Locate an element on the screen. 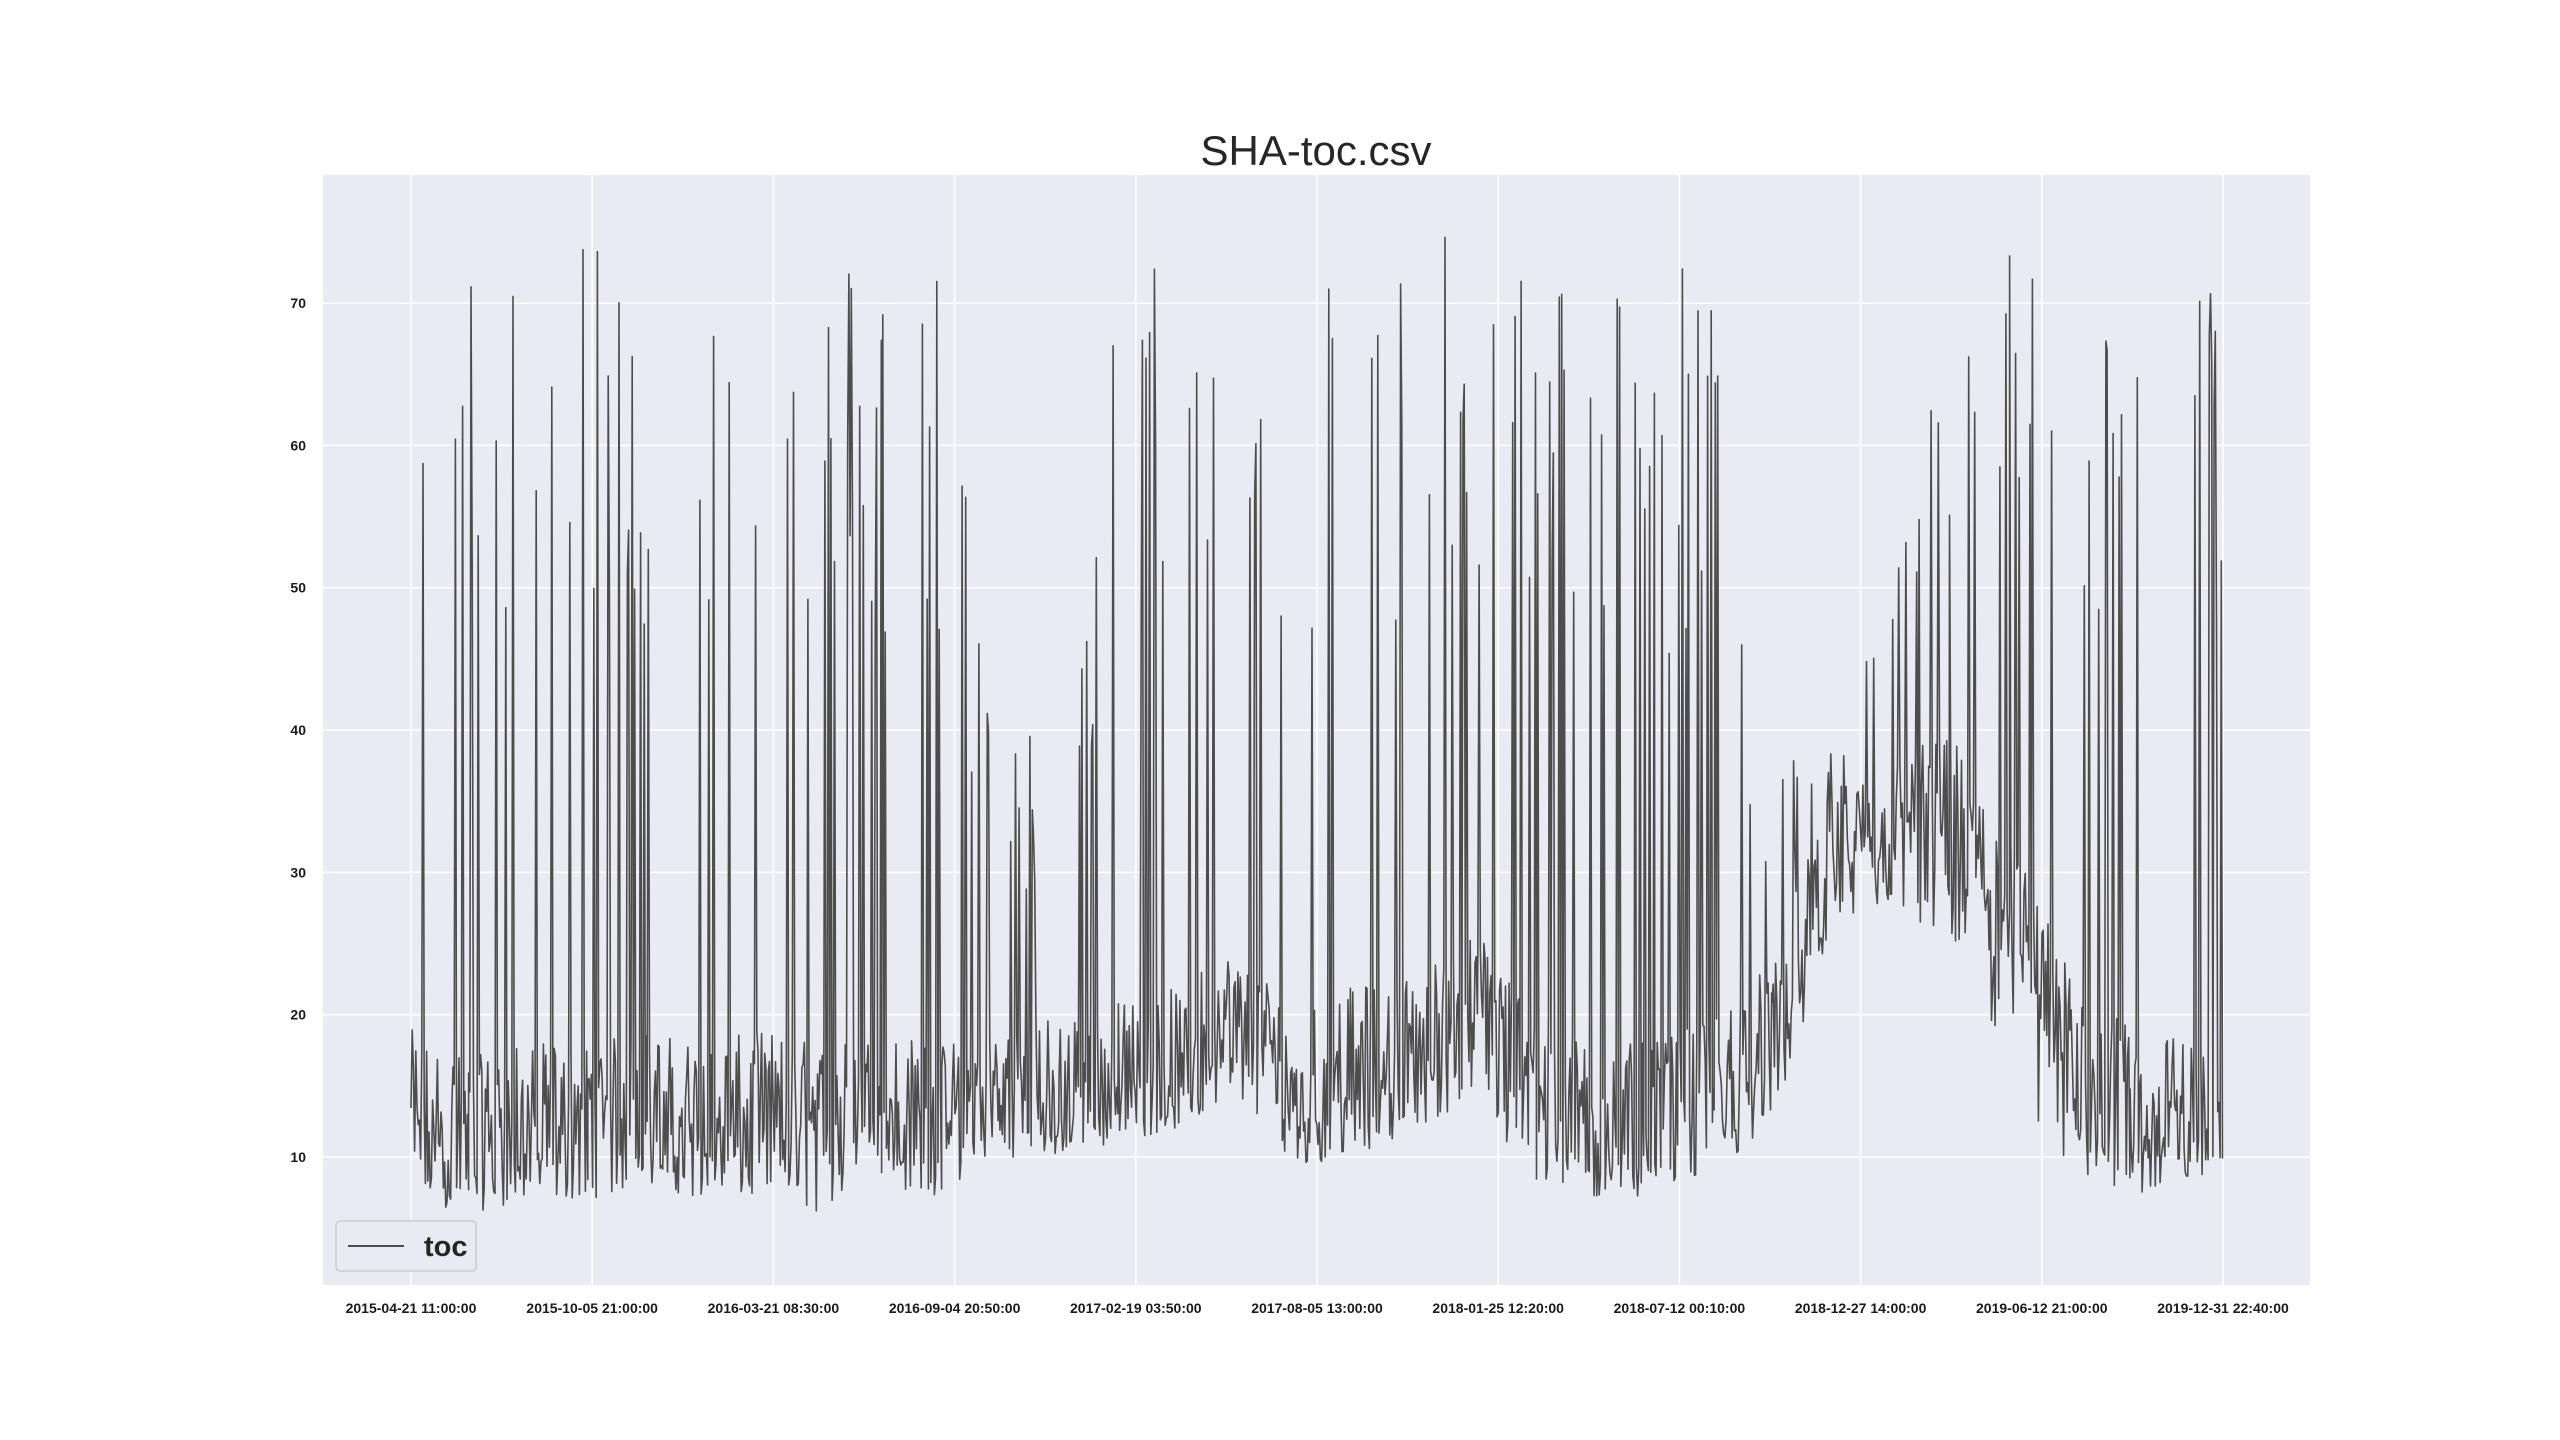 Image resolution: width=2560 pixels, height=1440 pixels. x-tick-label: 2019-06-12 21:00:00 is located at coordinates (2042, 1308).